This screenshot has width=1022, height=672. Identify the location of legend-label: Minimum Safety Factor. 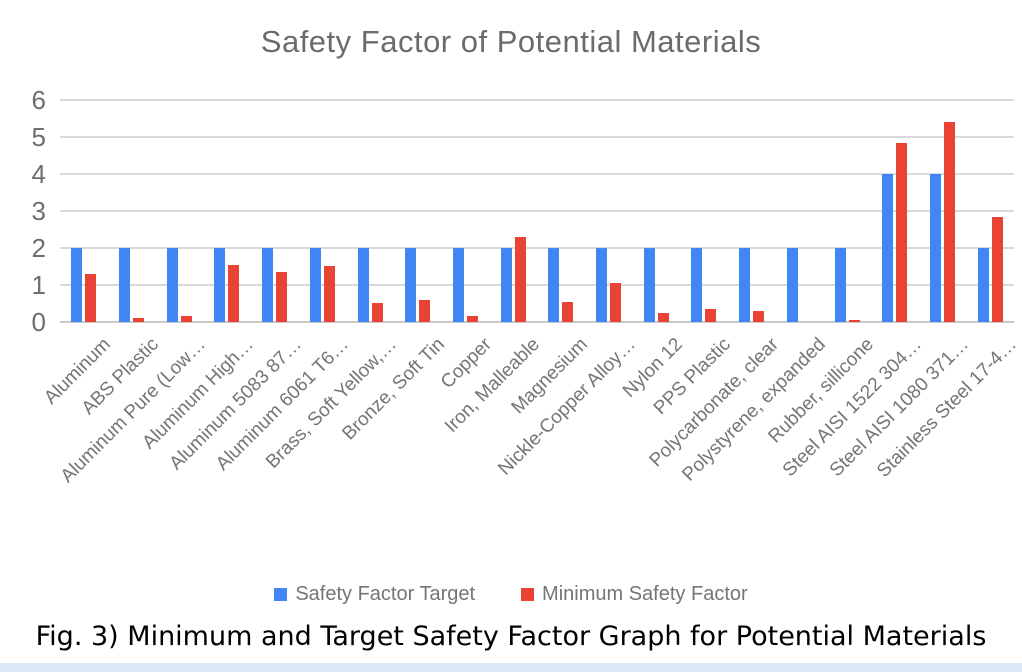
(645, 594).